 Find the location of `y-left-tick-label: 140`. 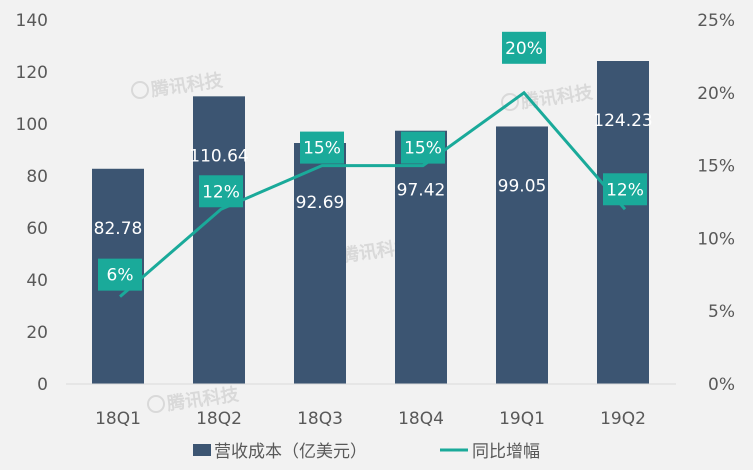

y-left-tick-label: 140 is located at coordinates (32, 21).